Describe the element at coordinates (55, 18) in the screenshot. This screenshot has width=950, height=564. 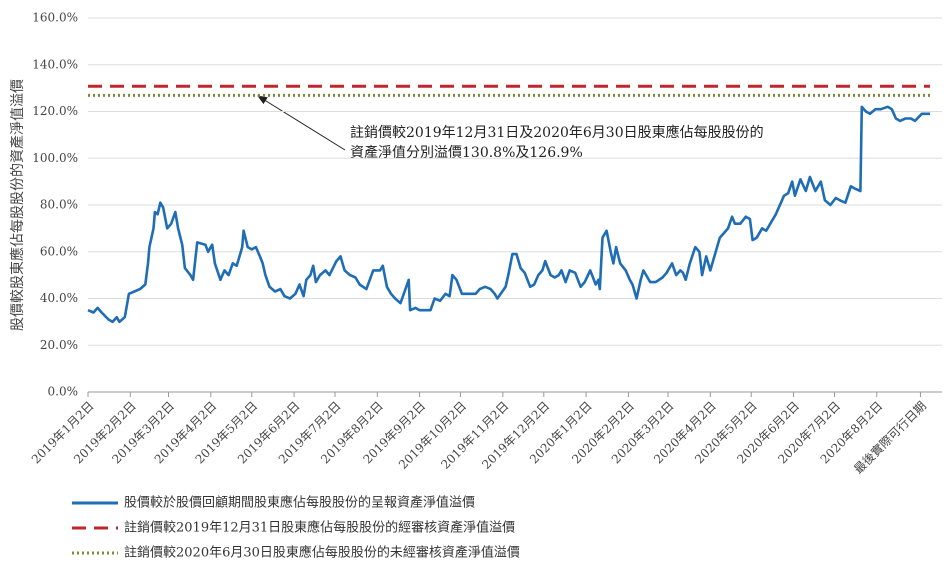
I see `y-tick-label: 160.0%` at that location.